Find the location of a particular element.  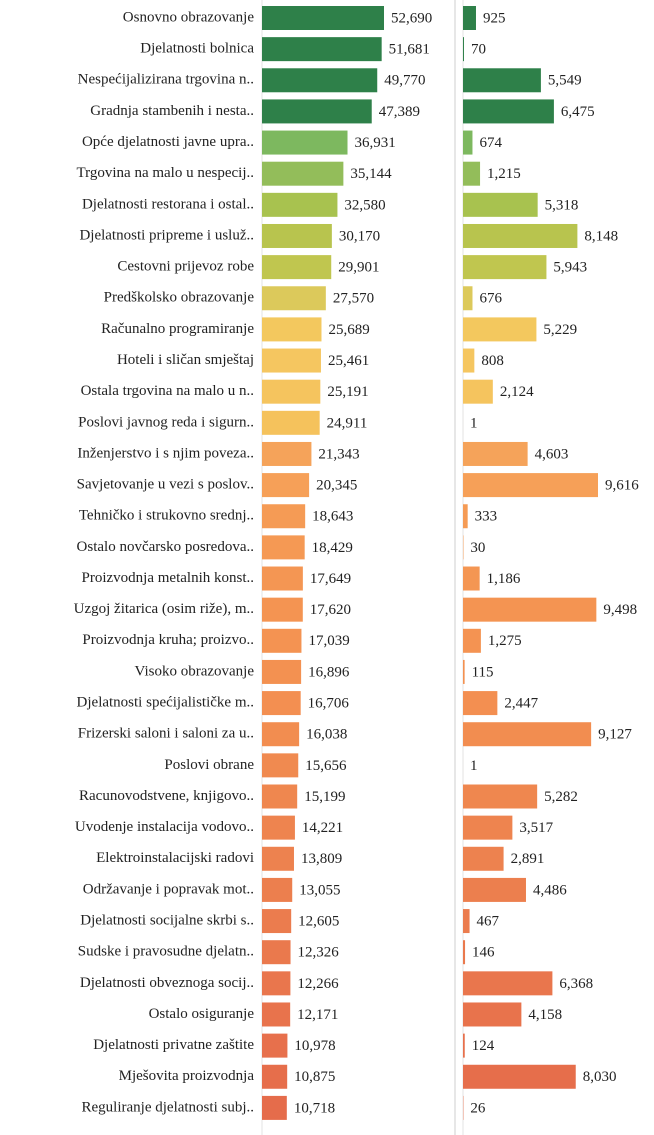

value-label: 70 is located at coordinates (478, 50).